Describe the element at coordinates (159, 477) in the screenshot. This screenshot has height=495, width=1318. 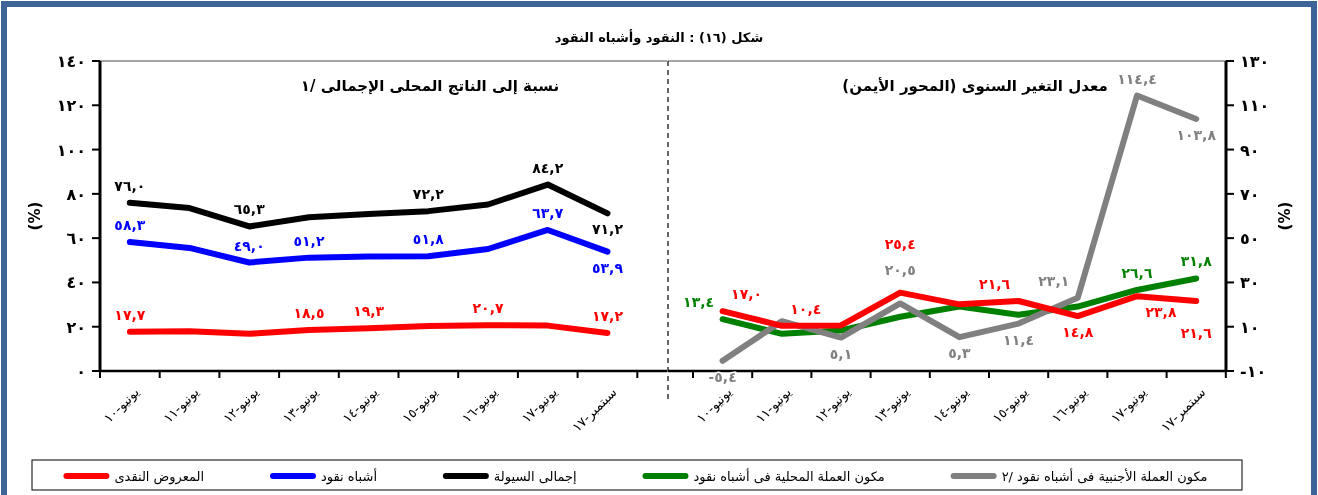
I see `legend-label: المعروض النقدى` at that location.